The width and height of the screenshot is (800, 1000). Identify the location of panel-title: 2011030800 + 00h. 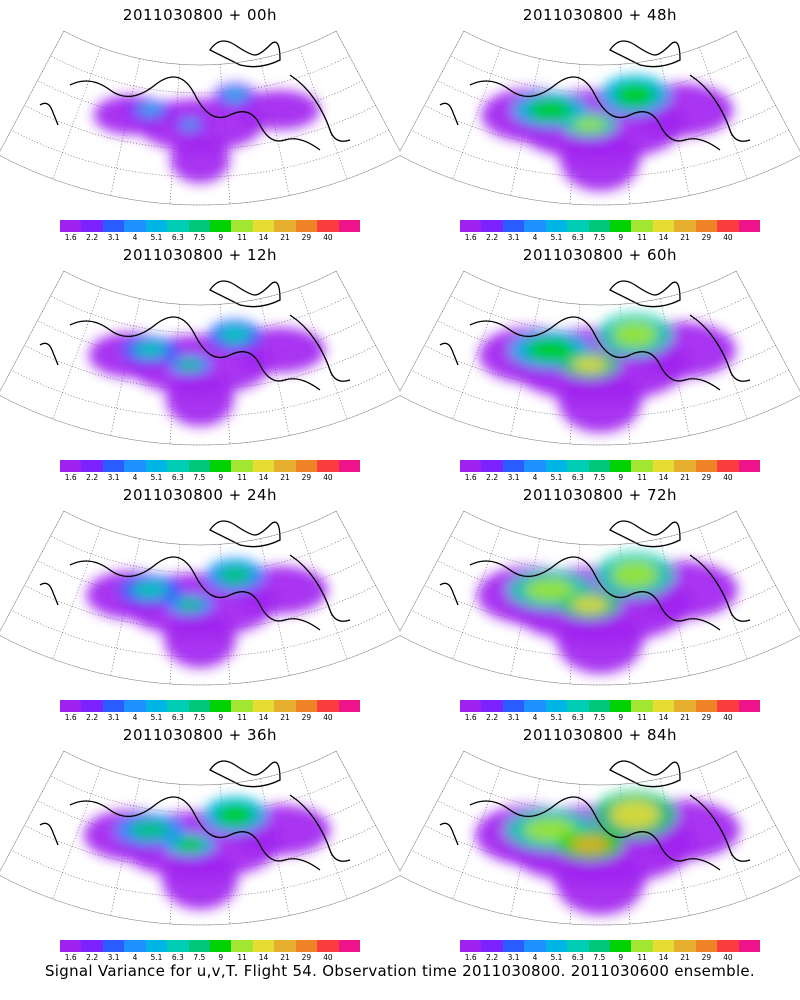
(200, 15).